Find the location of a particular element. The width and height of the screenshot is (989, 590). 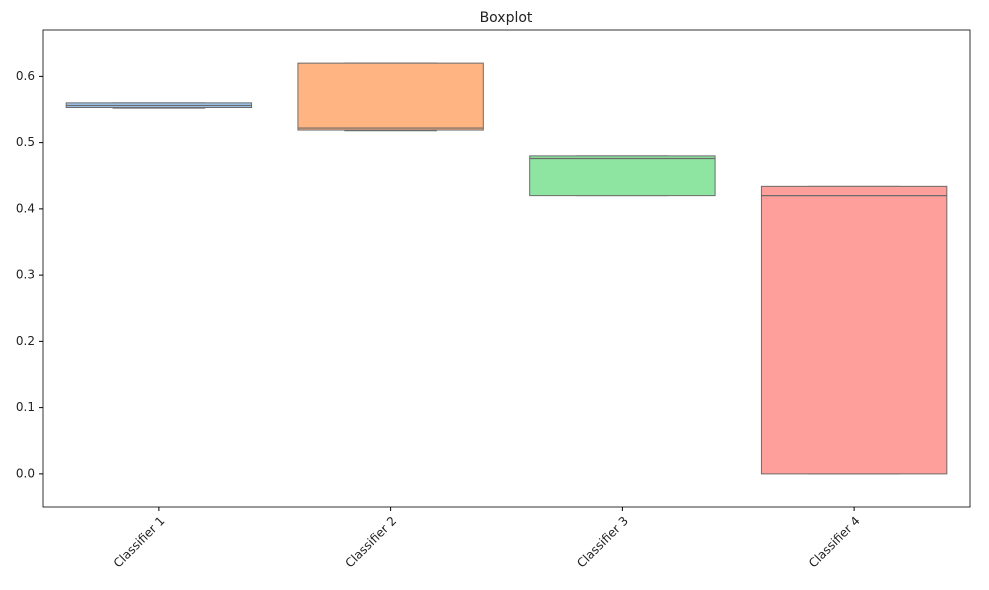

y-tick-label: 0.4 is located at coordinates (25, 208).